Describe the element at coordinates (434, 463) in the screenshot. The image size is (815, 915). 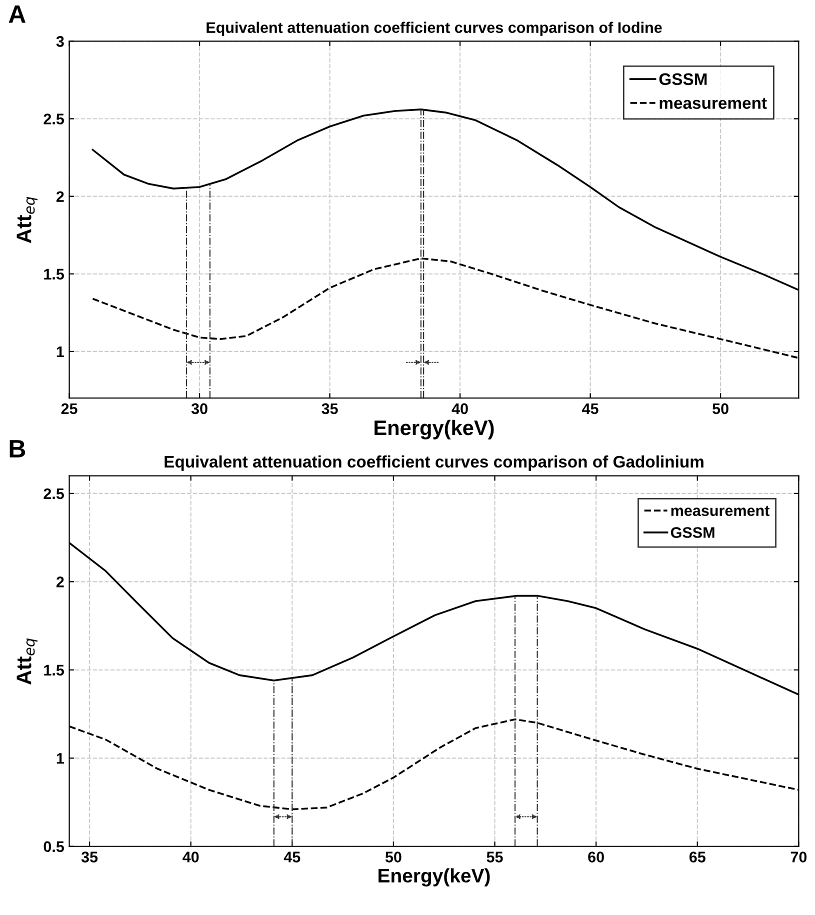
I see `chart-title: Equivalent attenuation coefficient curves comparison of Gadolinium` at that location.